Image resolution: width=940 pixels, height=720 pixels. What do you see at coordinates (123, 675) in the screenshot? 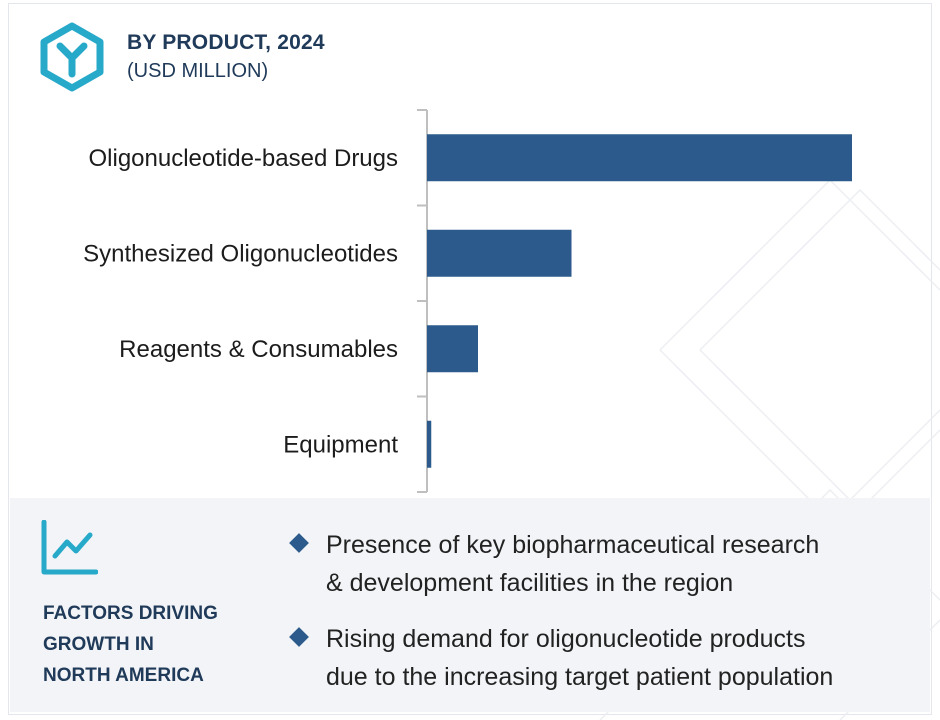
I see `factors-title-line: NORTH AMERICA` at bounding box center [123, 675].